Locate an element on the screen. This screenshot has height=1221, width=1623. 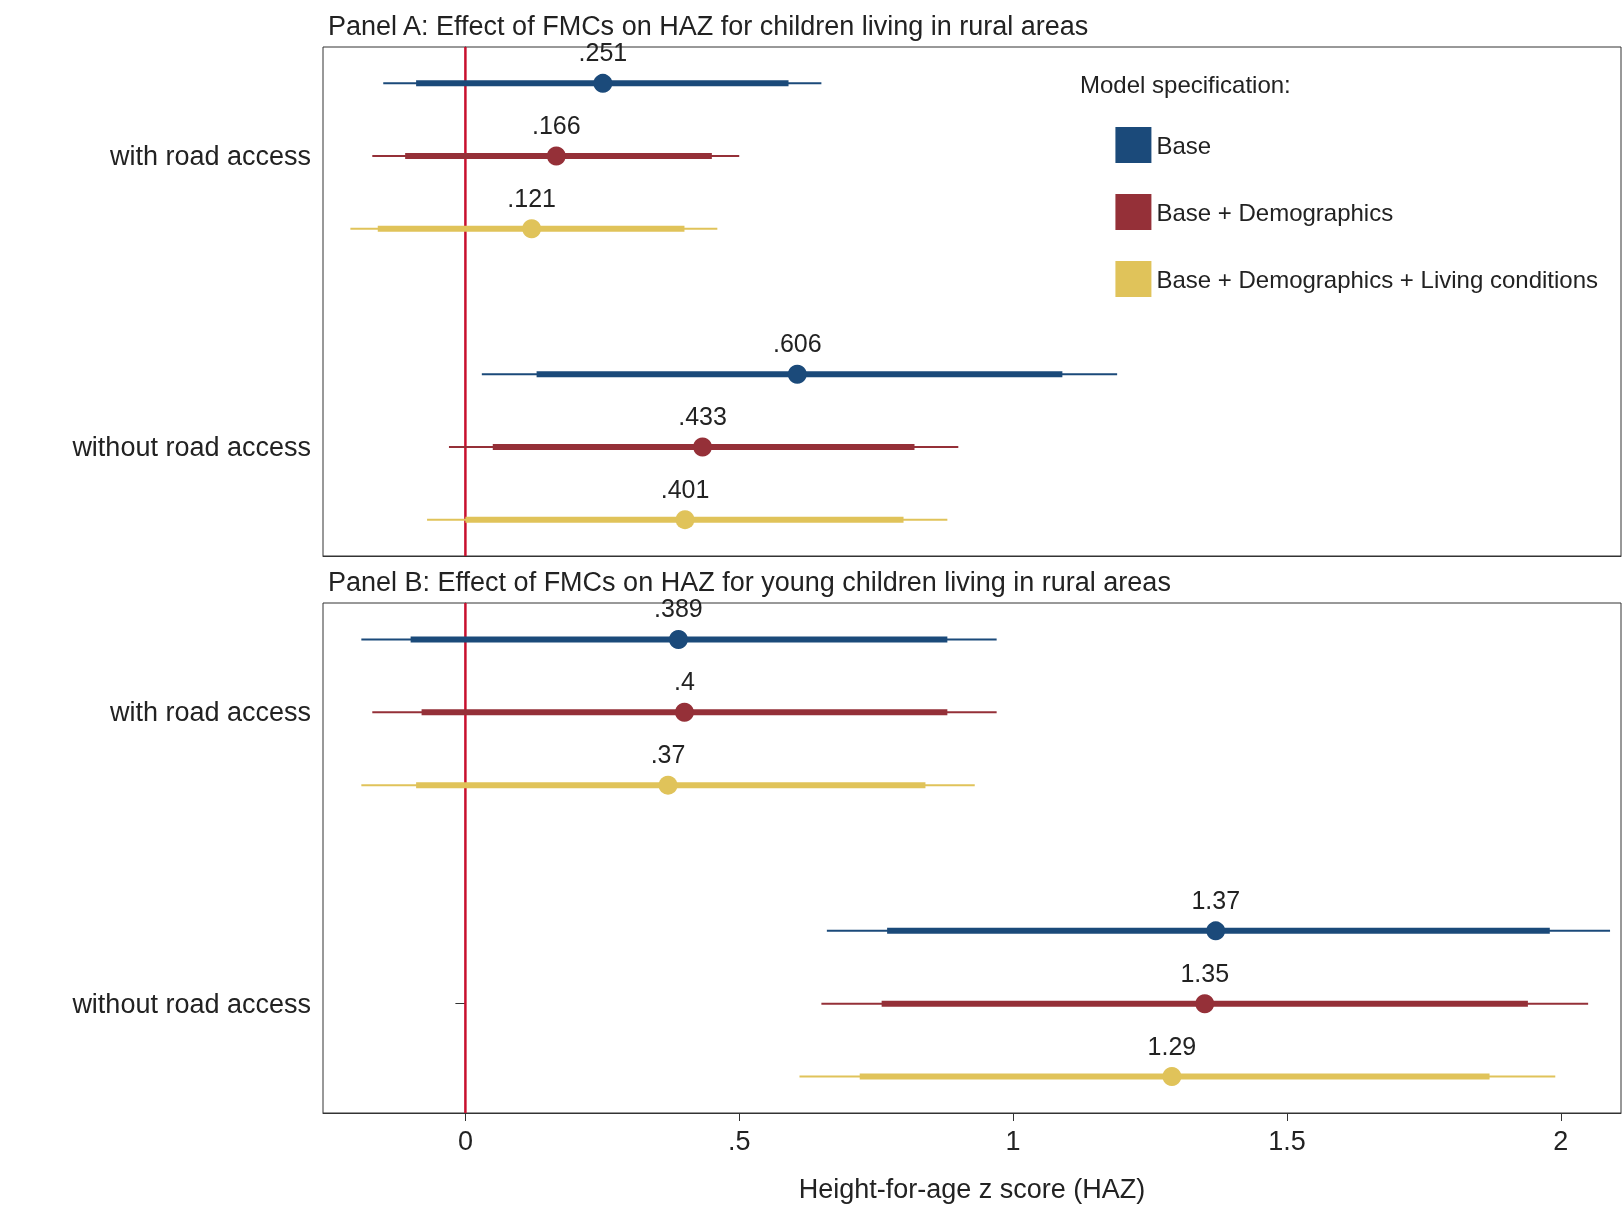
legend-label: Base + Demographics + Living conditions is located at coordinates (1377, 279).